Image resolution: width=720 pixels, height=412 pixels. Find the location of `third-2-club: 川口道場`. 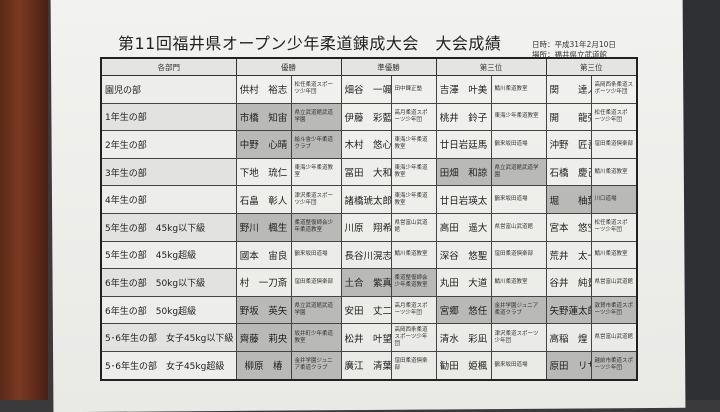

third-2-club: 川口道場 is located at coordinates (614, 199).